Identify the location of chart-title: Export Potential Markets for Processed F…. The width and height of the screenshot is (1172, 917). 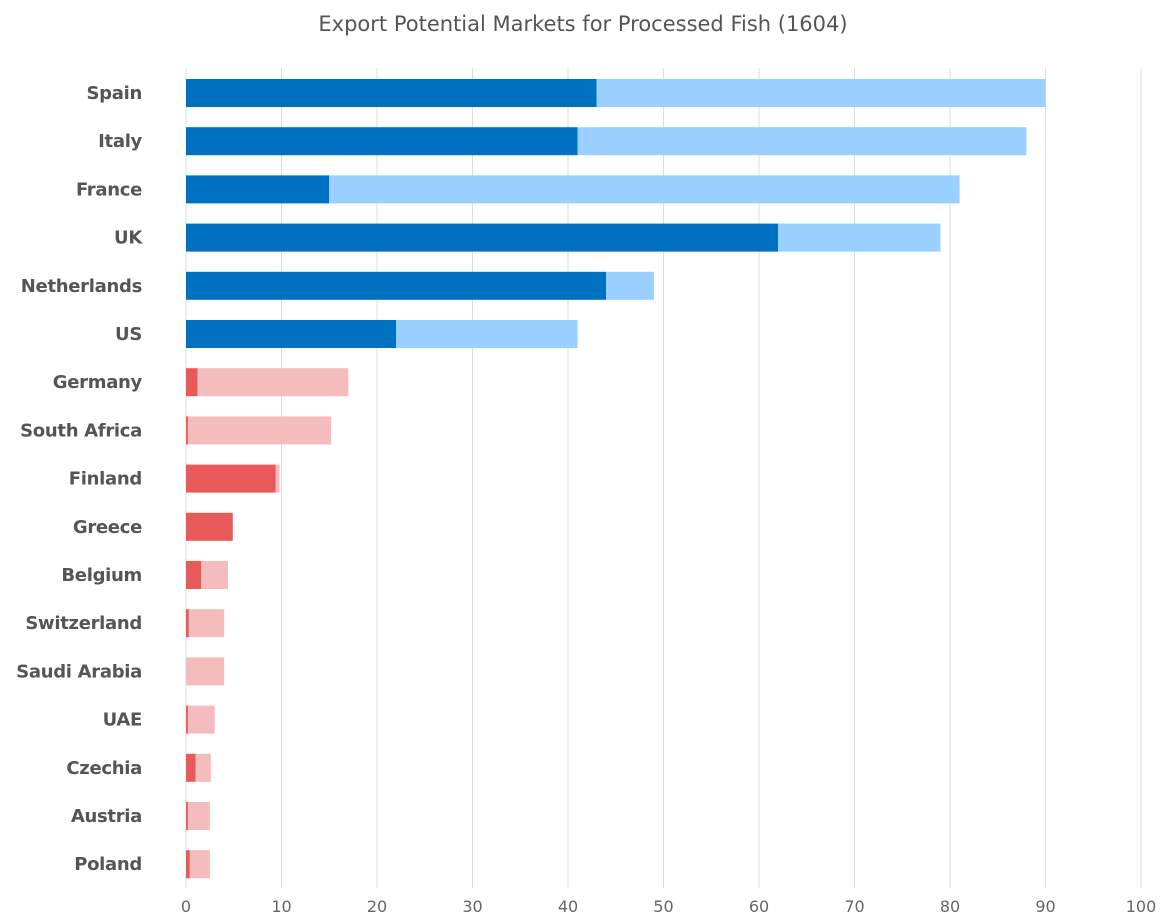
(582, 24).